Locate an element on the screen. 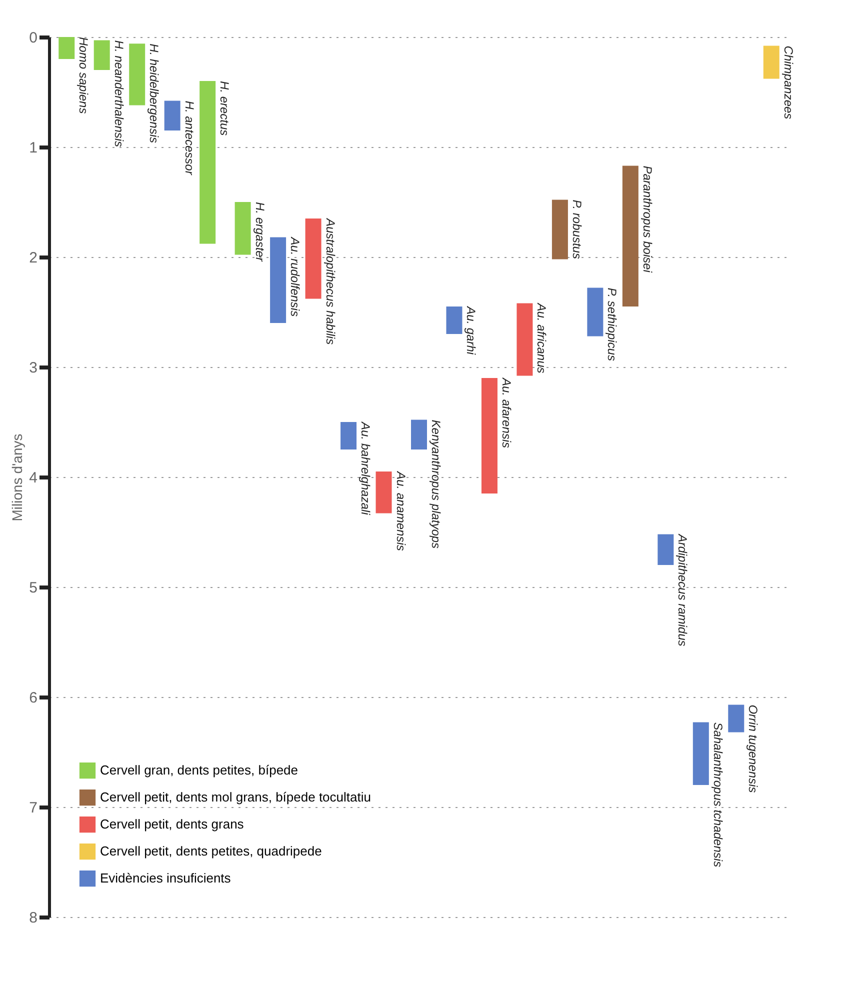 The height and width of the screenshot is (989, 844). legend-label: Cervell gran, dents petites, bípede is located at coordinates (199, 770).